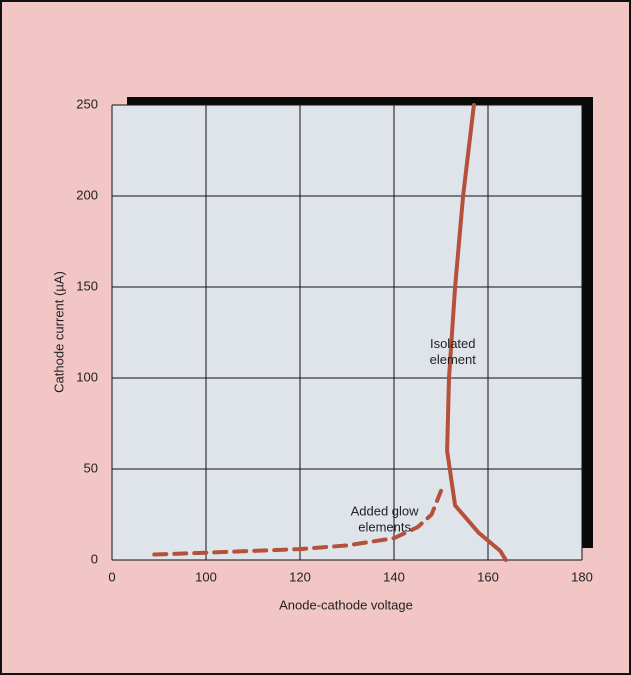 The image size is (631, 675). I want to click on x-tick-label: 100, so click(206, 576).